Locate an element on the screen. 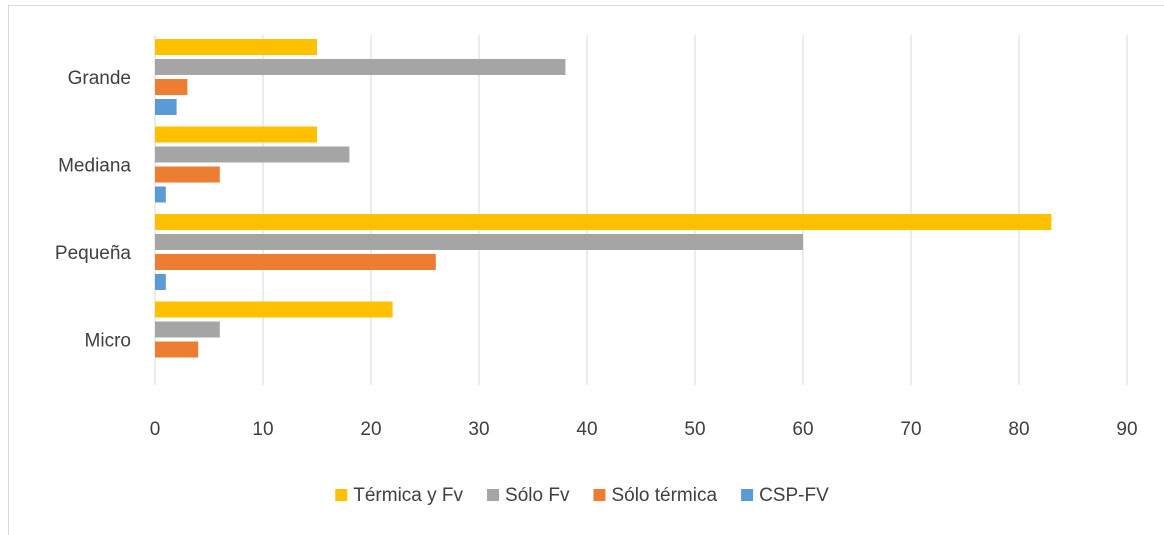 The width and height of the screenshot is (1164, 535). legend-label: CSP-FV is located at coordinates (794, 495).